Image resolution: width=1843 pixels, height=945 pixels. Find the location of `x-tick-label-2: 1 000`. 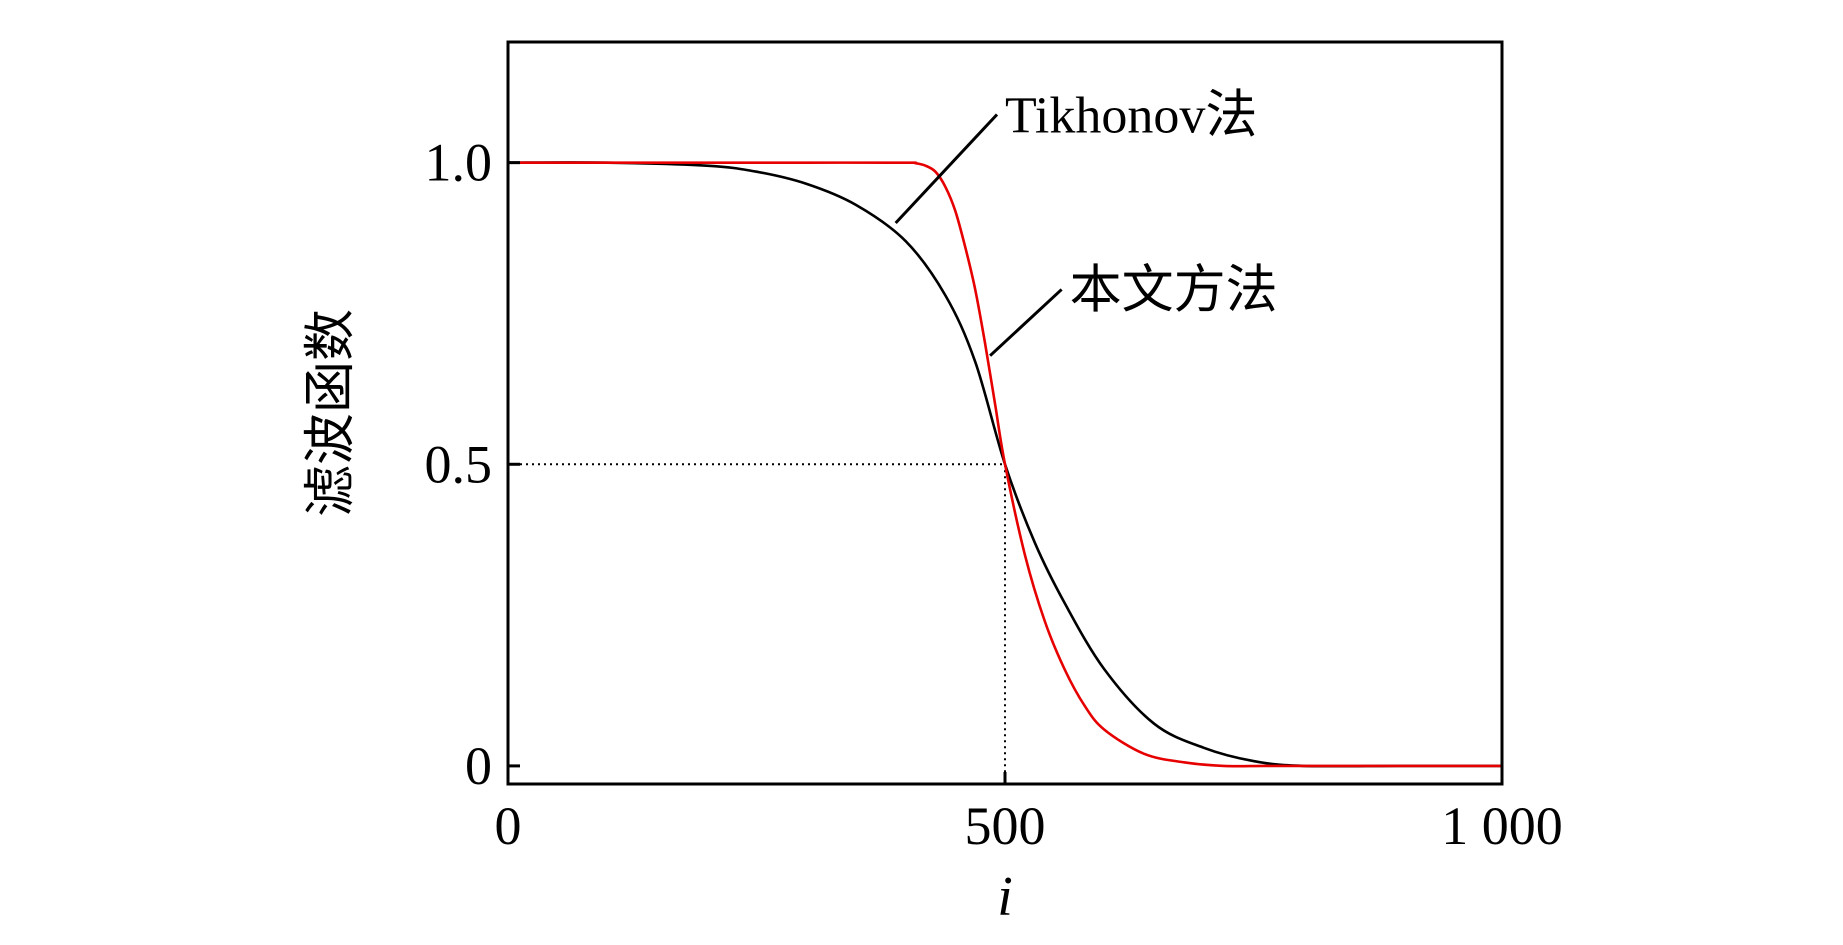

x-tick-label-2: 1 000 is located at coordinates (1502, 826).